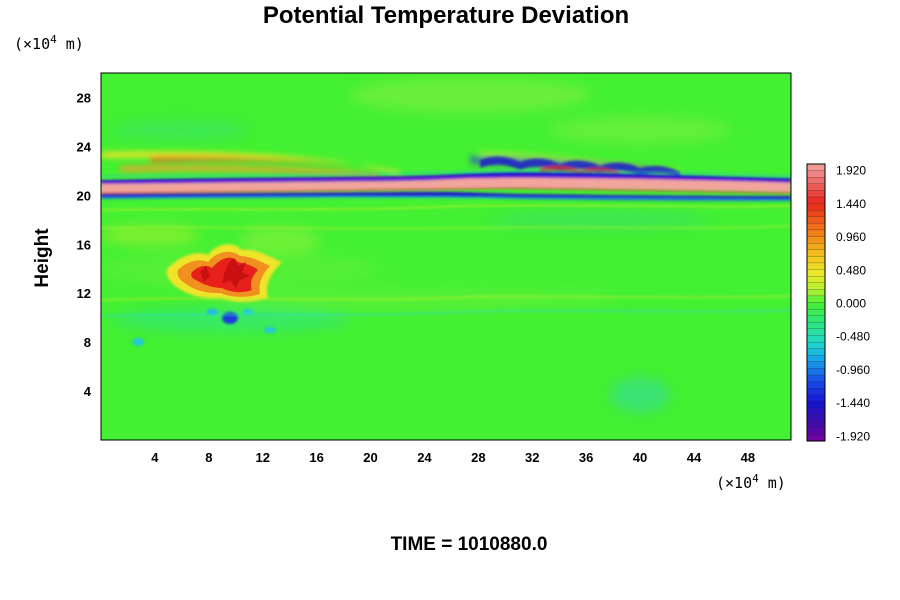 Image resolution: width=900 pixels, height=600 pixels. I want to click on x-tick-label: 48, so click(748, 457).